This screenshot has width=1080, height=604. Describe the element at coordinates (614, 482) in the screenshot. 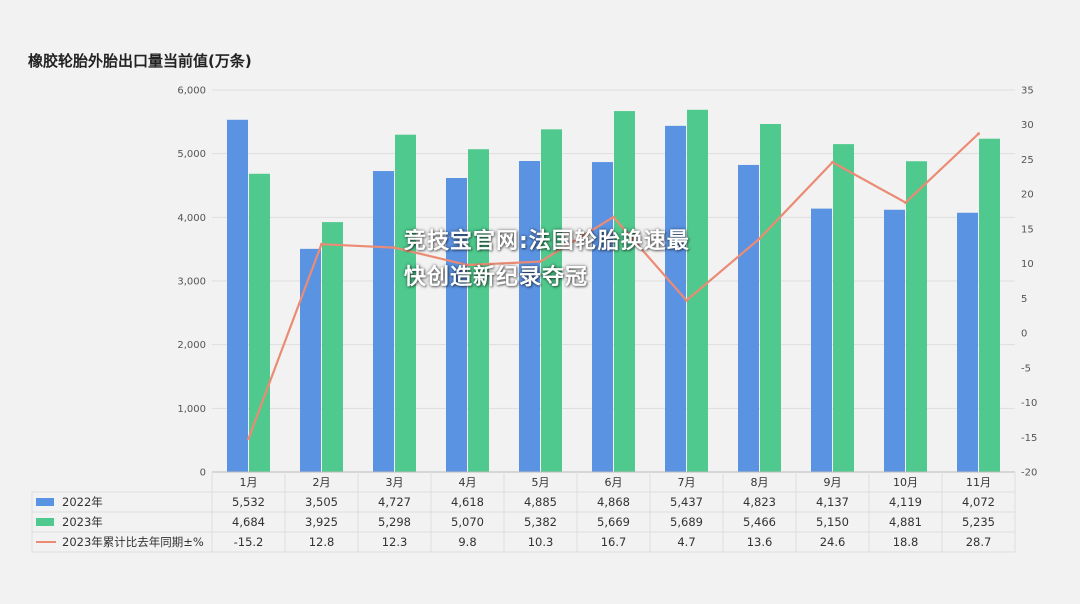

I see `x-axis-tick-label: 6月` at that location.